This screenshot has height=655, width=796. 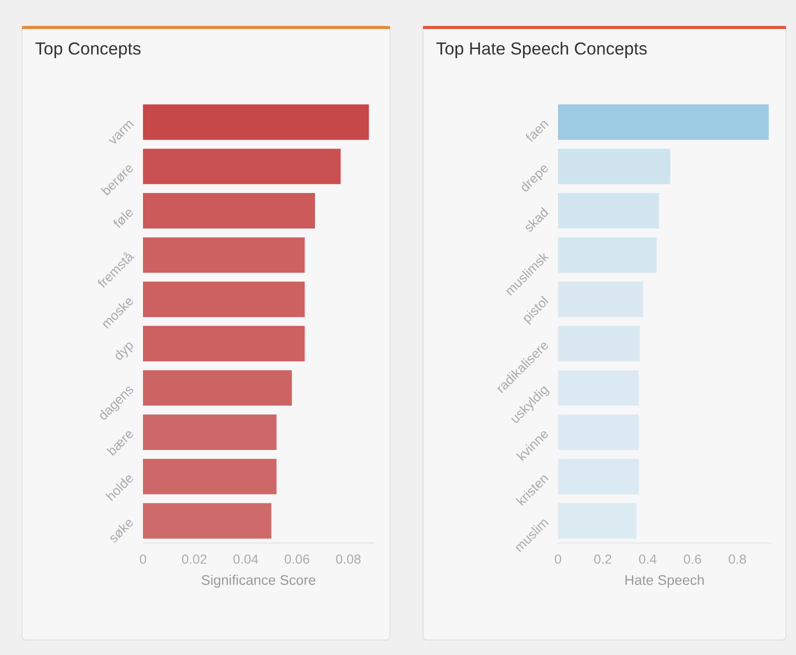 What do you see at coordinates (664, 581) in the screenshot?
I see `x-axis-title: Hate Speech` at bounding box center [664, 581].